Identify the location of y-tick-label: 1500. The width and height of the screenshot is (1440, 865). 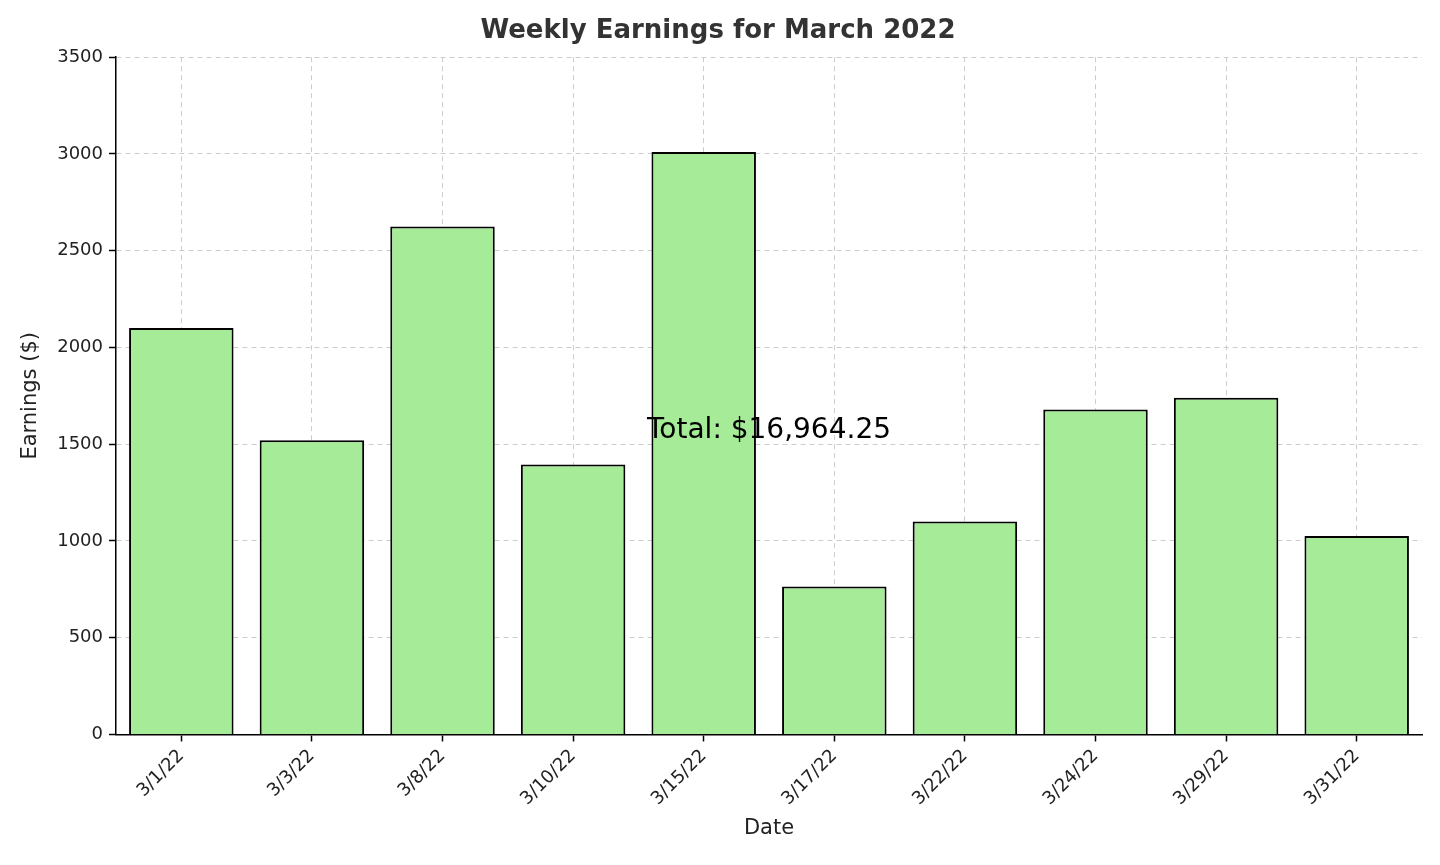
(80, 442).